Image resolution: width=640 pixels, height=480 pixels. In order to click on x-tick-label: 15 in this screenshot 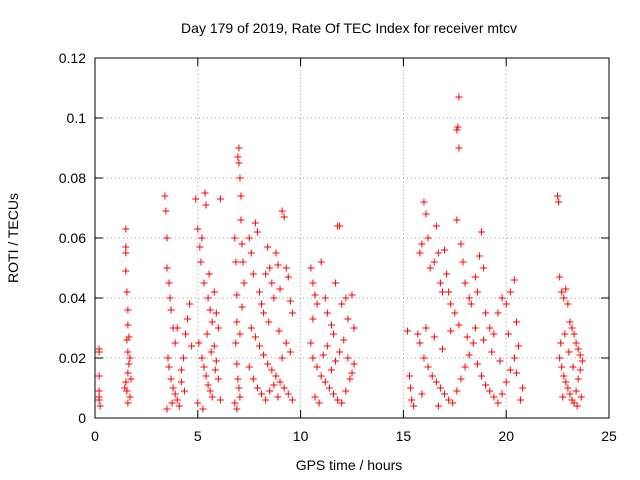, I will do `click(404, 436)`.